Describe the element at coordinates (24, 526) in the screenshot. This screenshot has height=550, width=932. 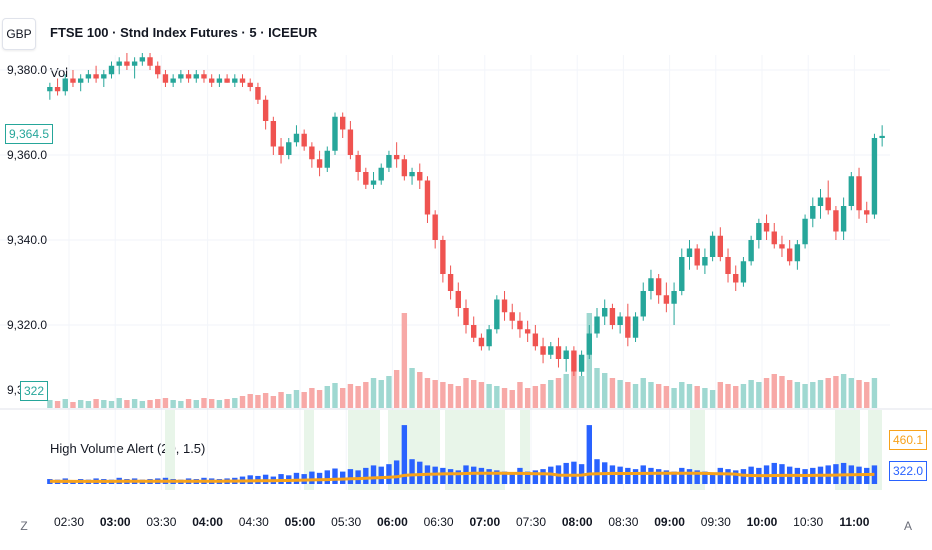
I see `zoom-icon: Z` at that location.